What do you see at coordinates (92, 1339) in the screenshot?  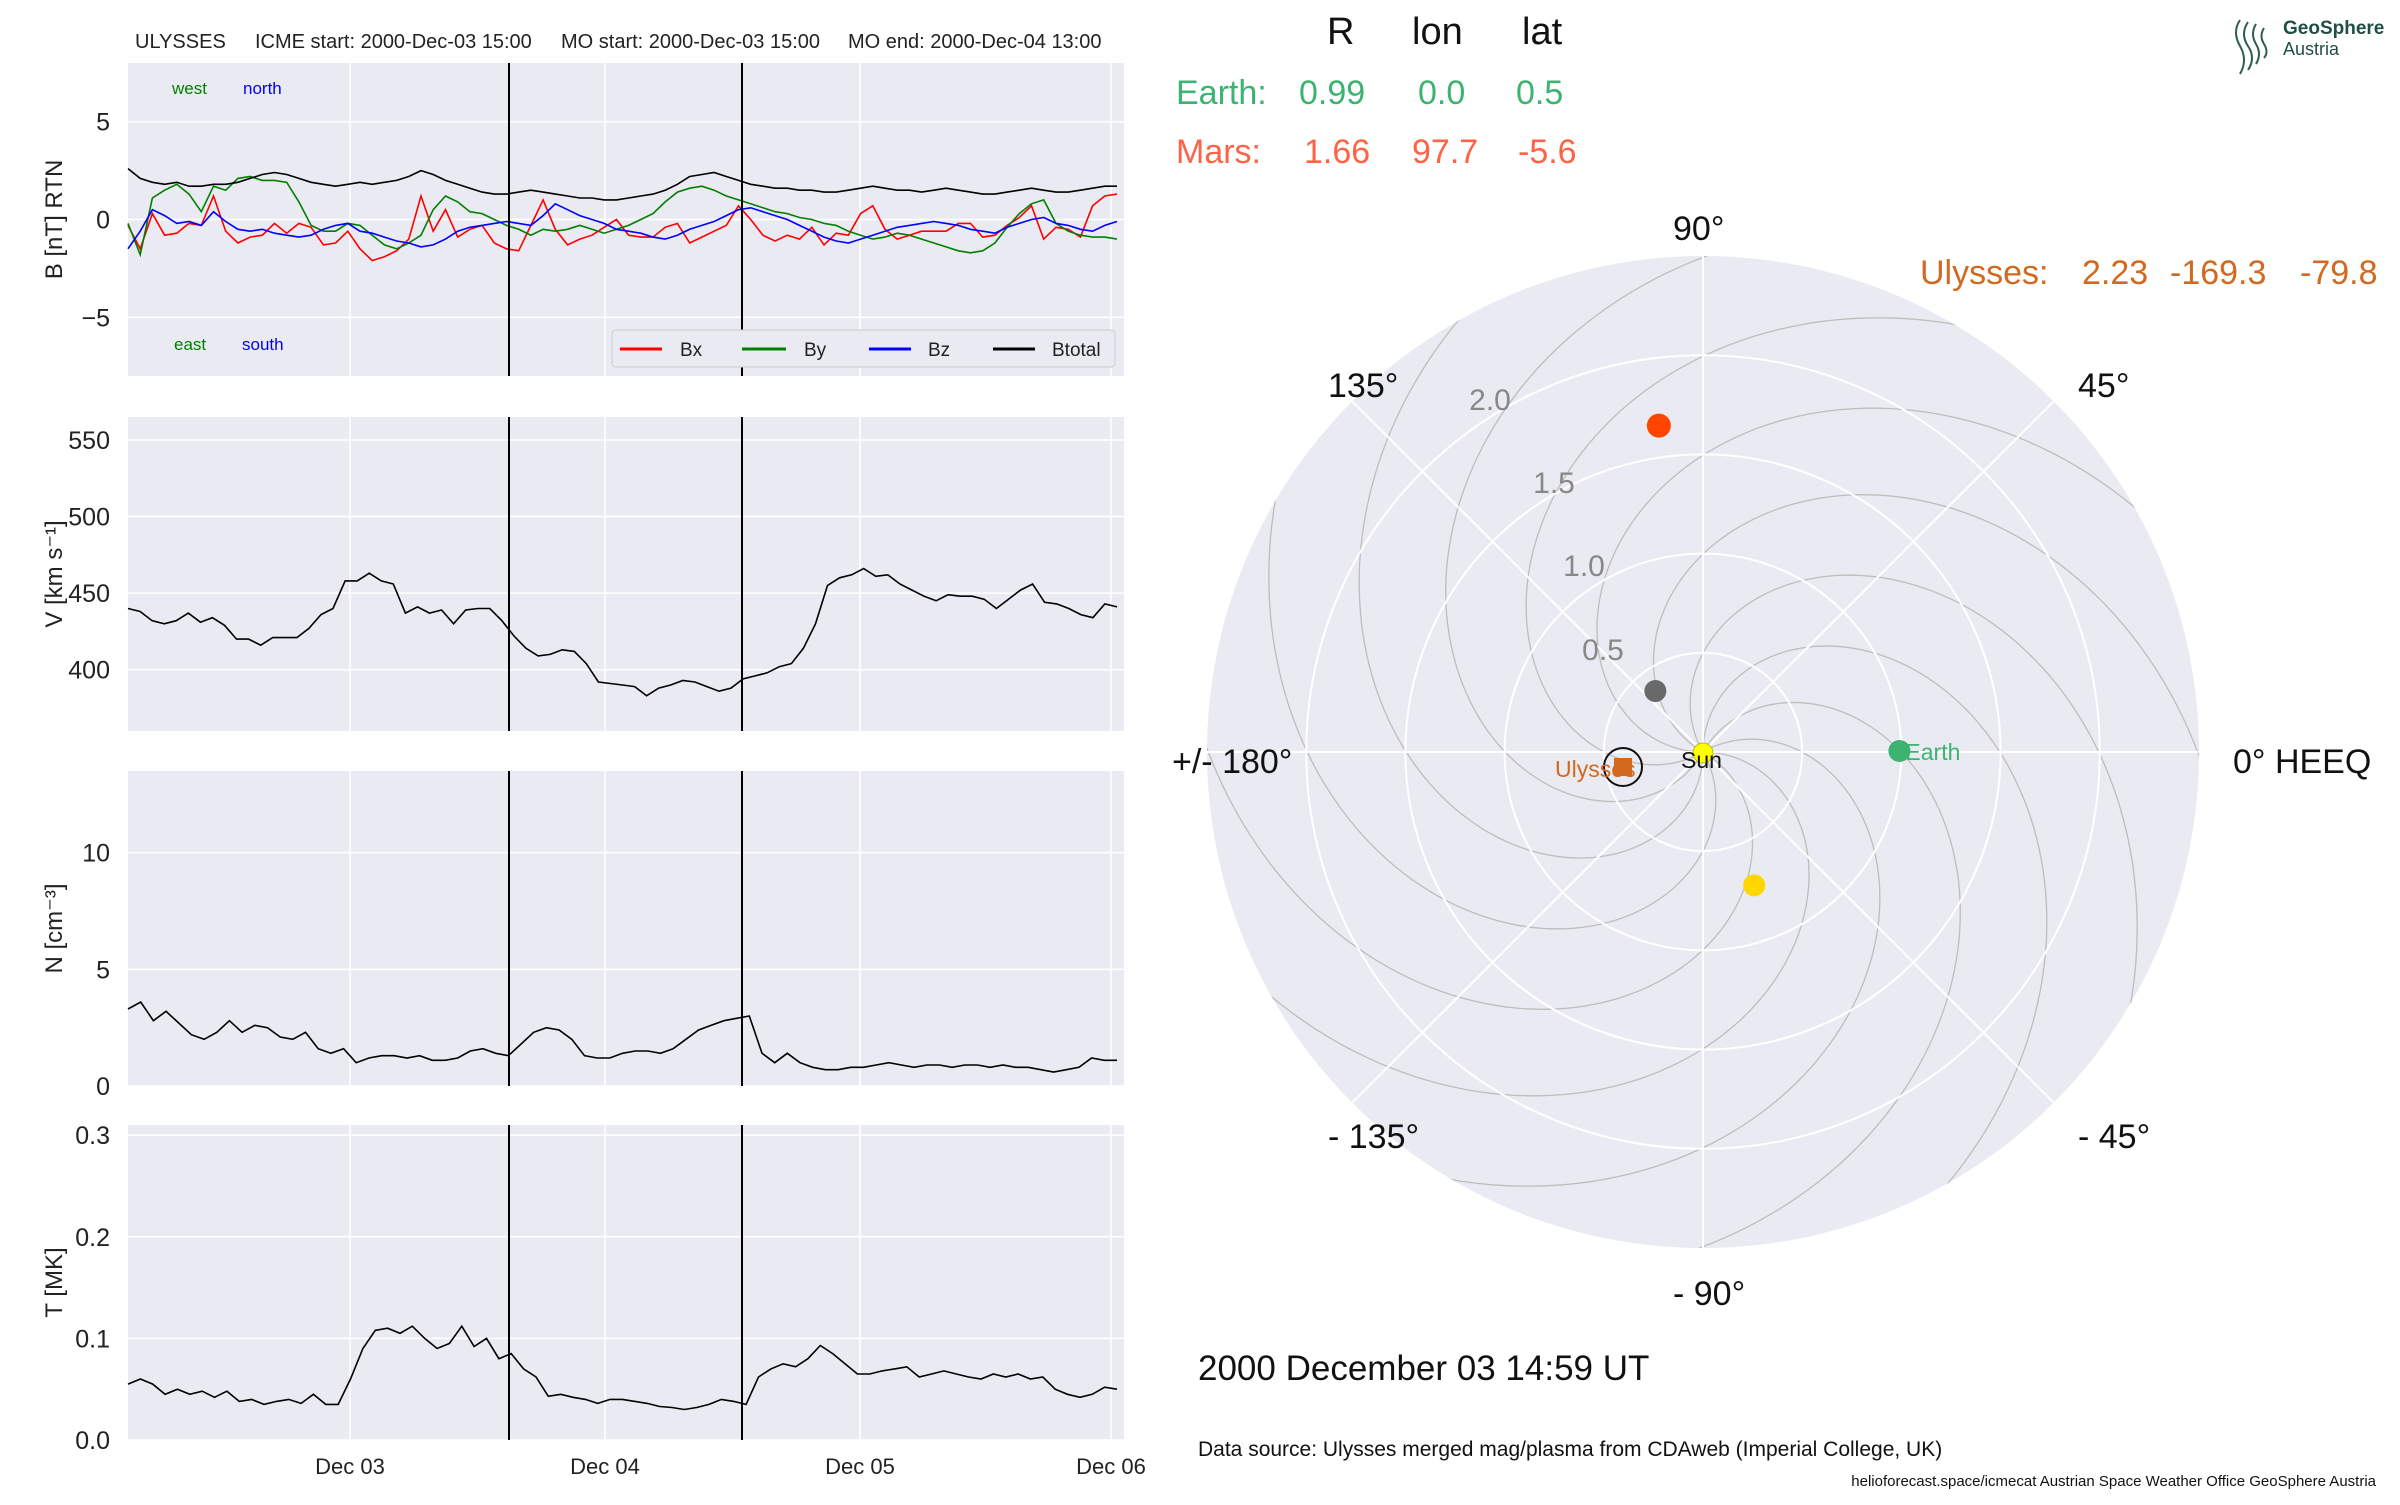 I see `ytick-label: 0.1` at bounding box center [92, 1339].